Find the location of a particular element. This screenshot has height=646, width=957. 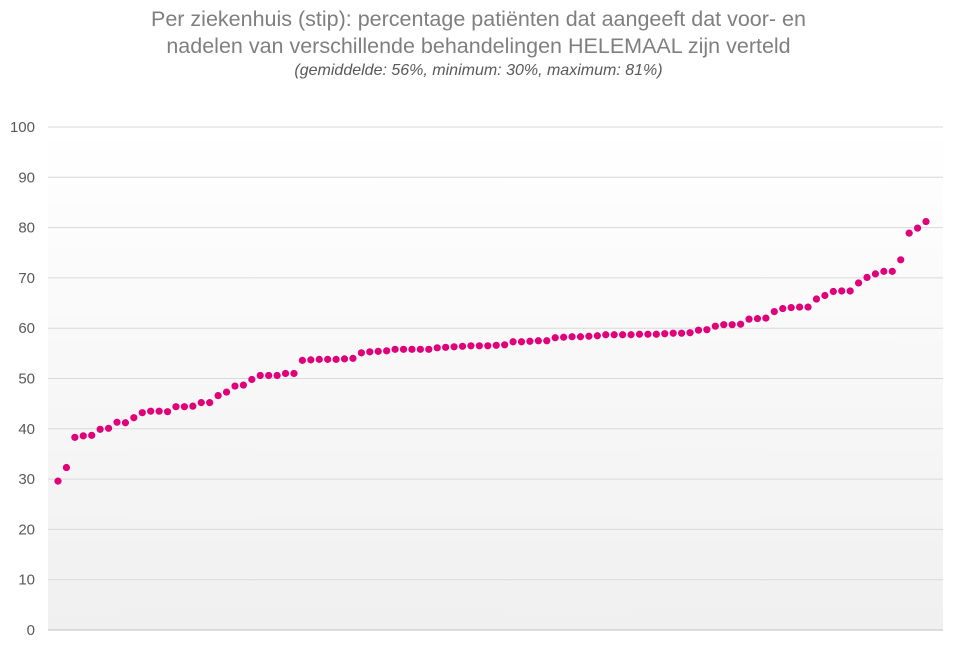

y-tick-label: 20 is located at coordinates (26, 529).